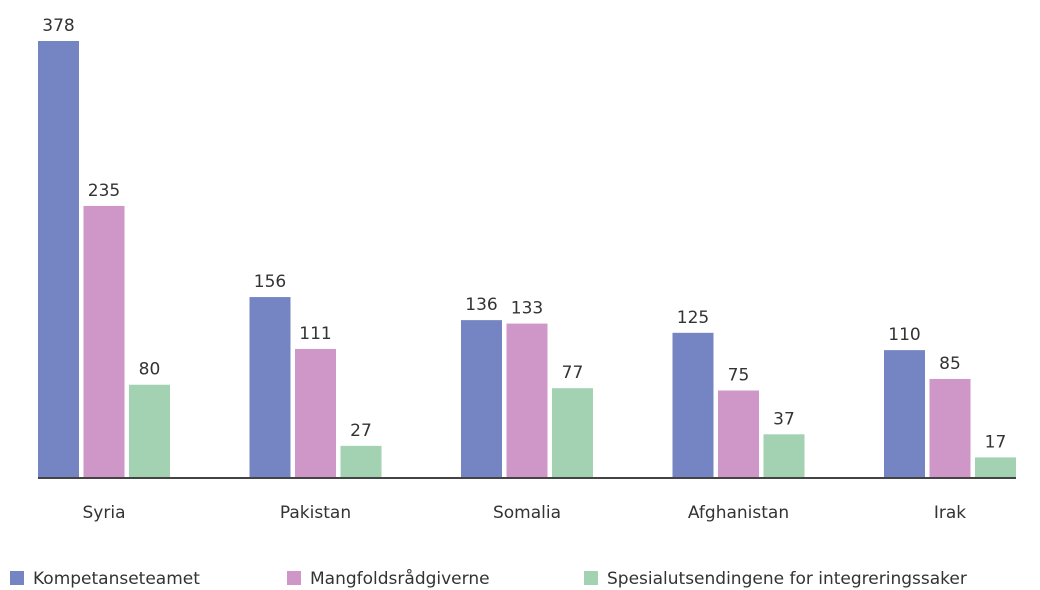 The height and width of the screenshot is (590, 1040). What do you see at coordinates (104, 513) in the screenshot?
I see `x-tick-label: Syria` at bounding box center [104, 513].